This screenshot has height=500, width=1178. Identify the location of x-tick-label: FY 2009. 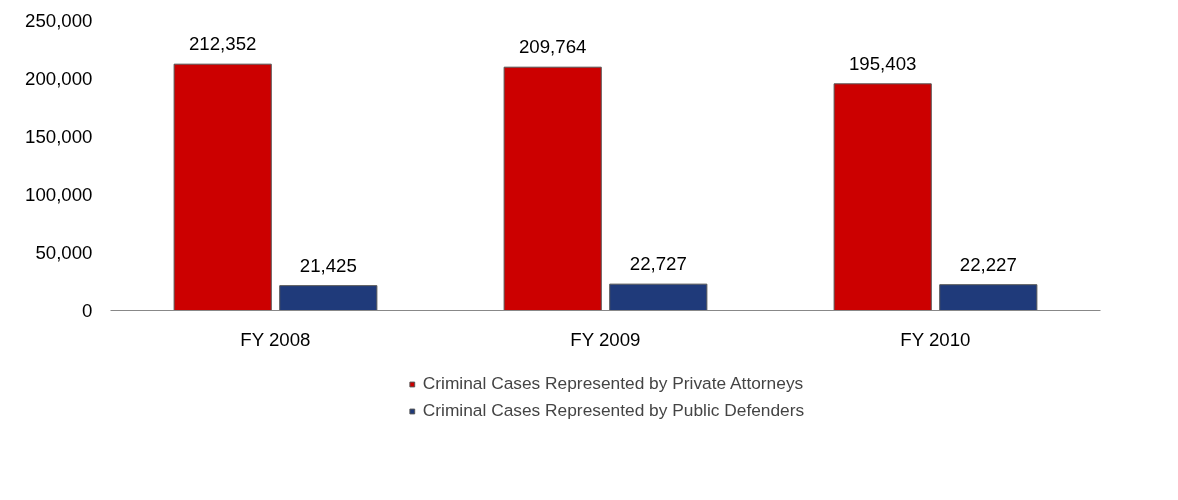
(605, 339).